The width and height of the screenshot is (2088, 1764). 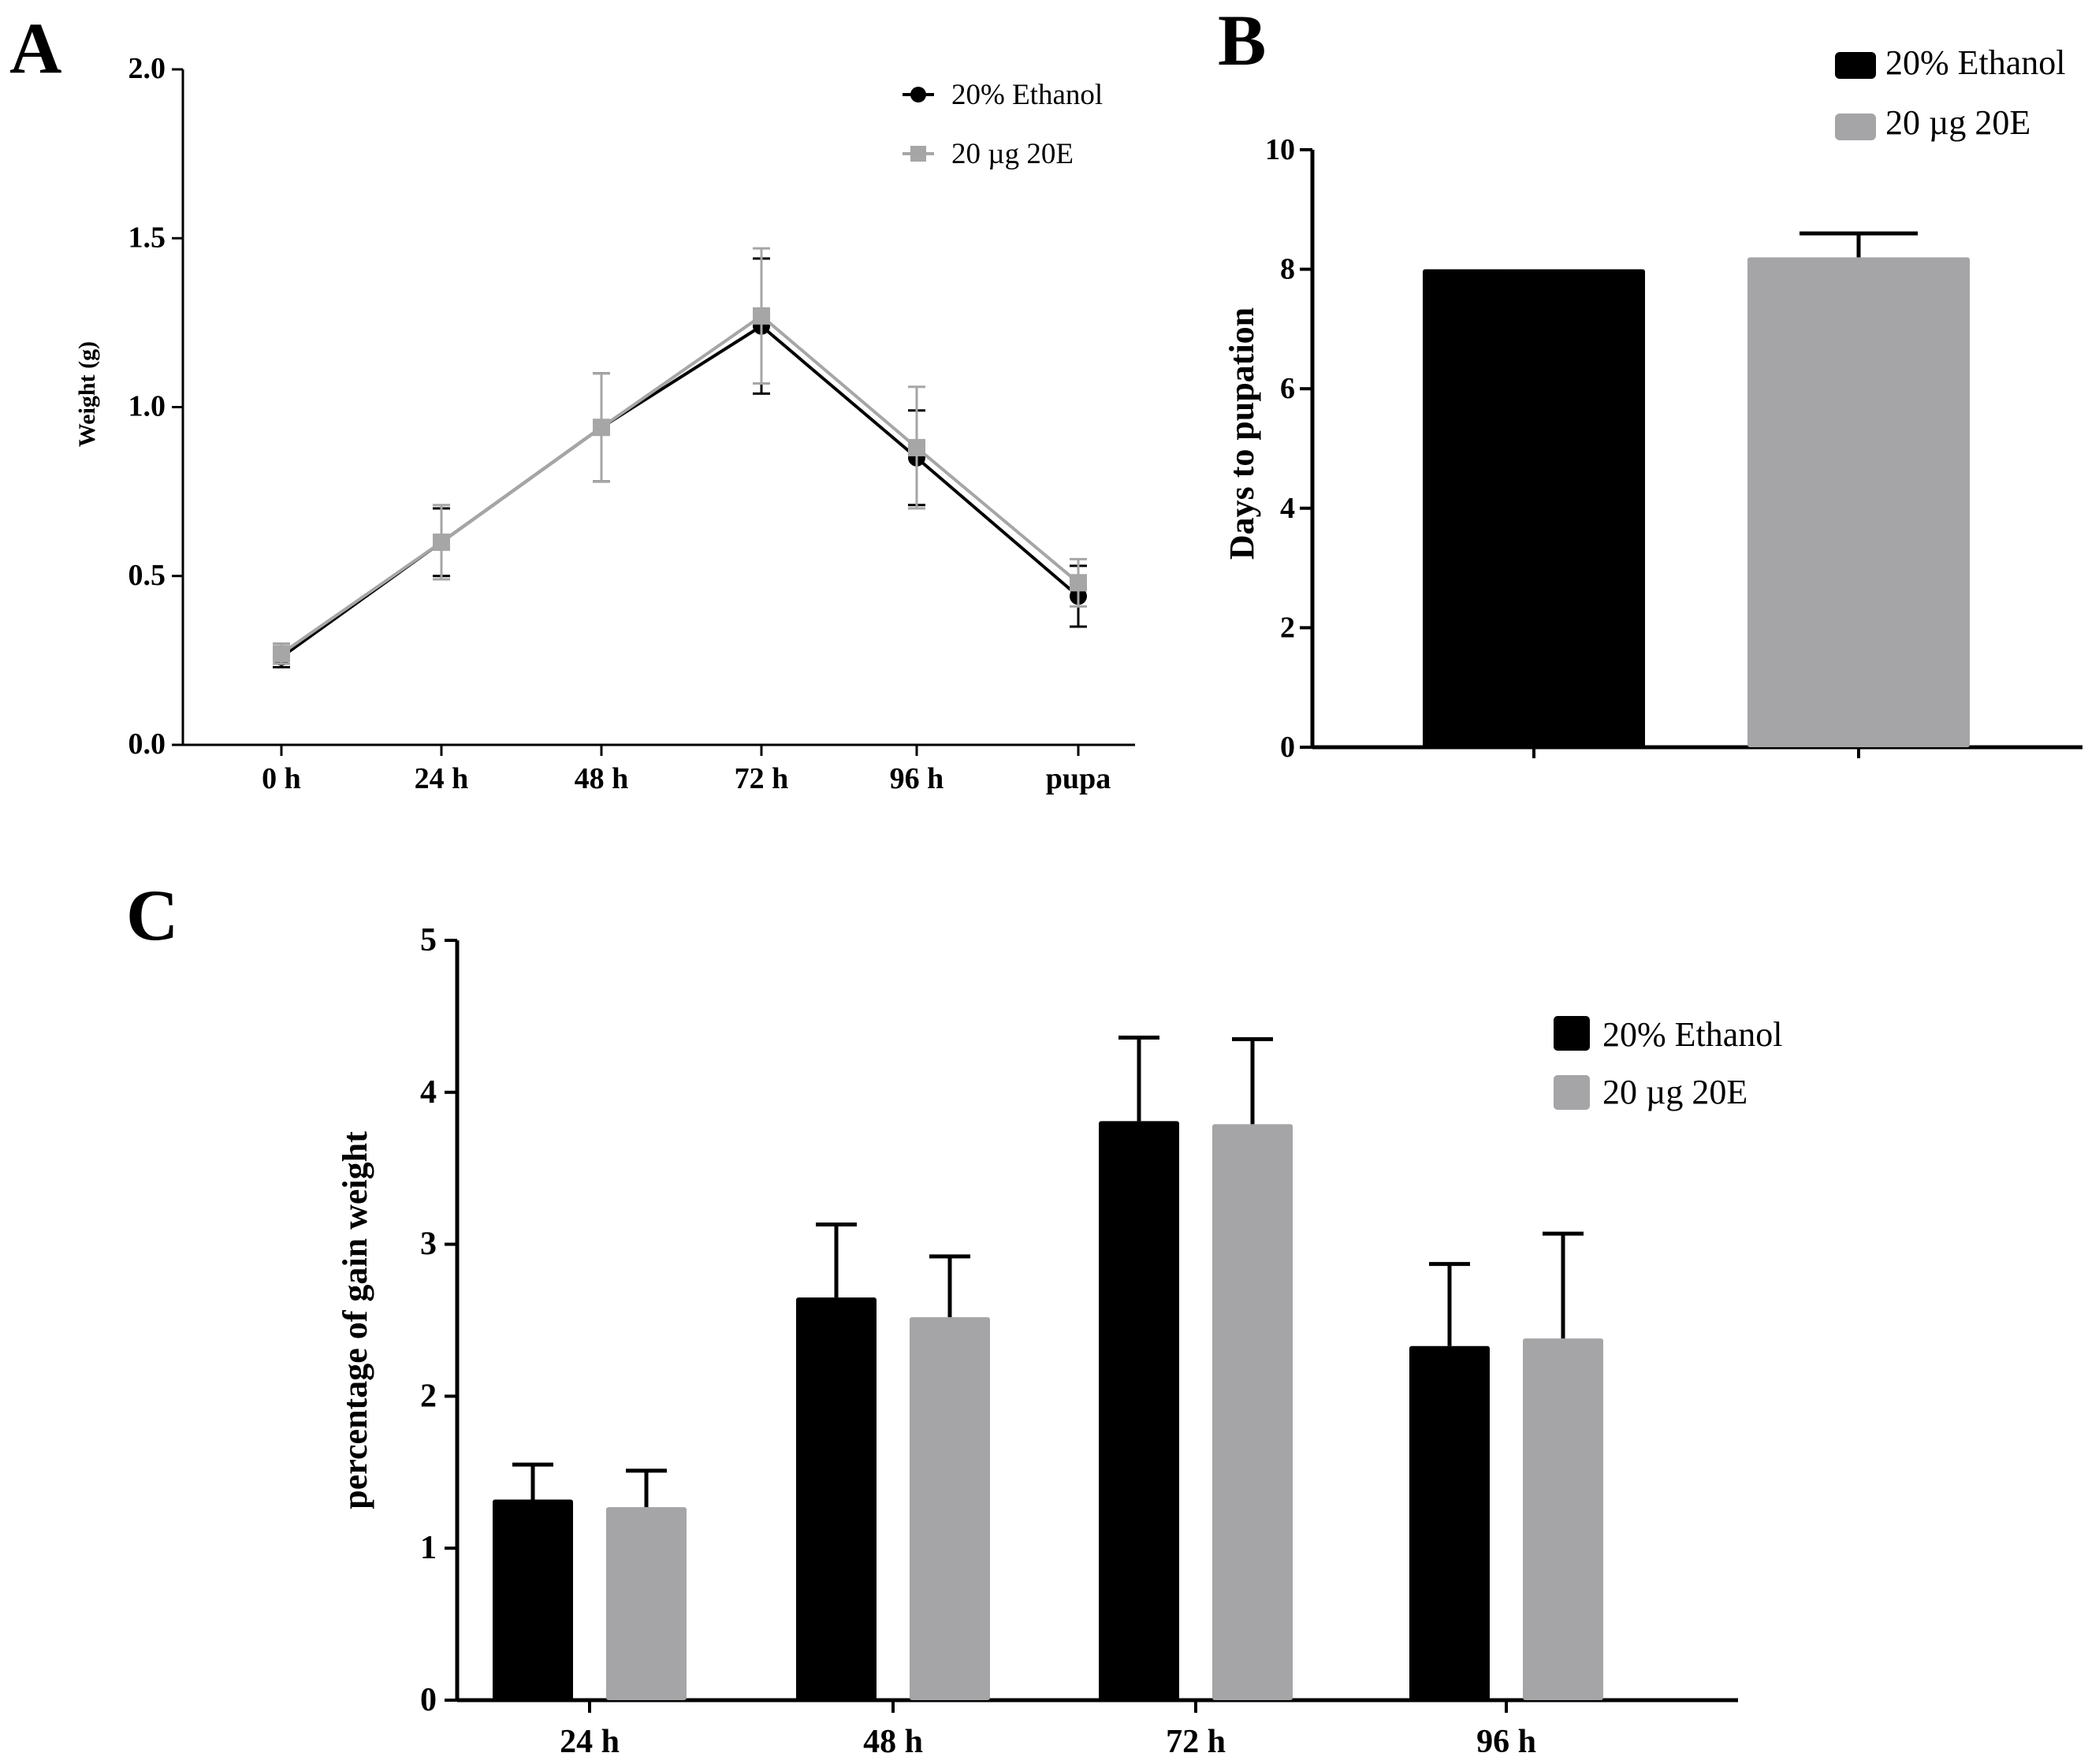 I want to click on panel-c-bar-20-ethanol-24-h, so click(x=533, y=1599).